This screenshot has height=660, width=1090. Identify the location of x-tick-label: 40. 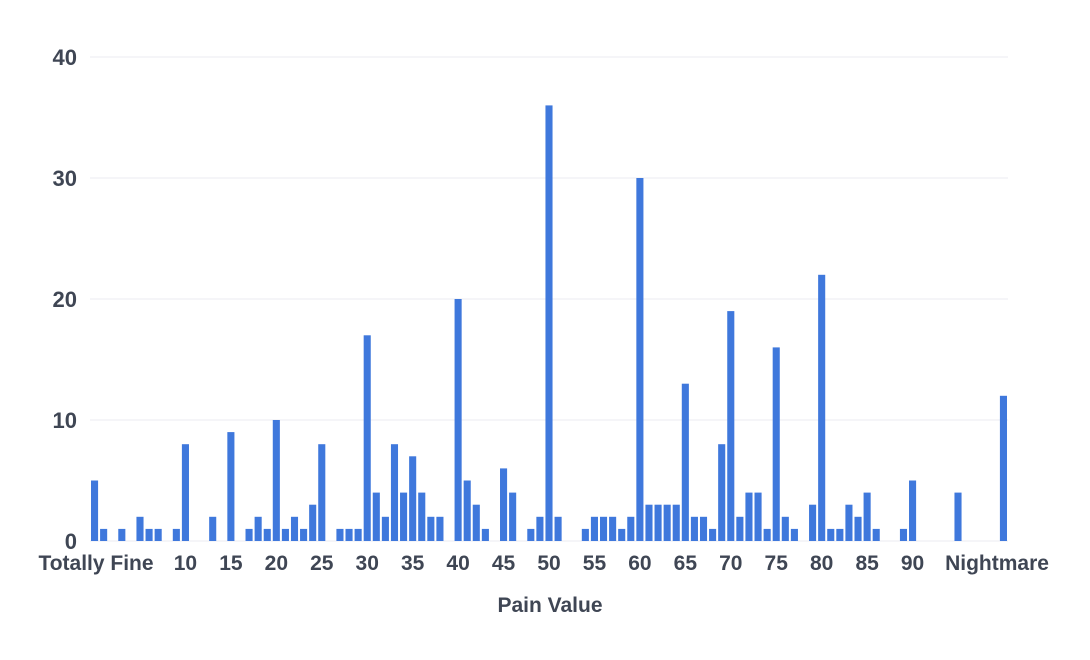
(457, 563).